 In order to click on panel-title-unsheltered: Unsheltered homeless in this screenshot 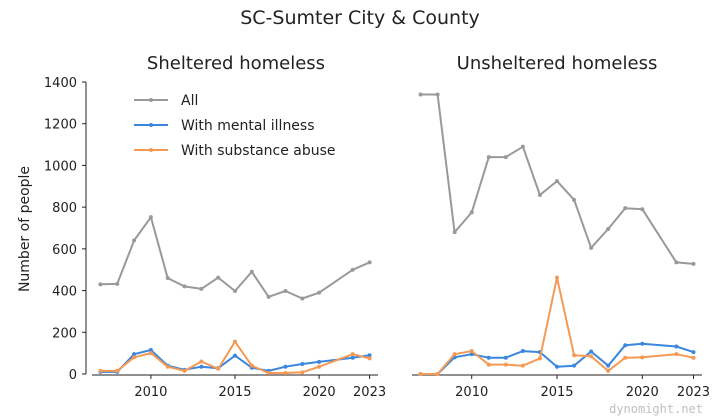, I will do `click(557, 63)`.